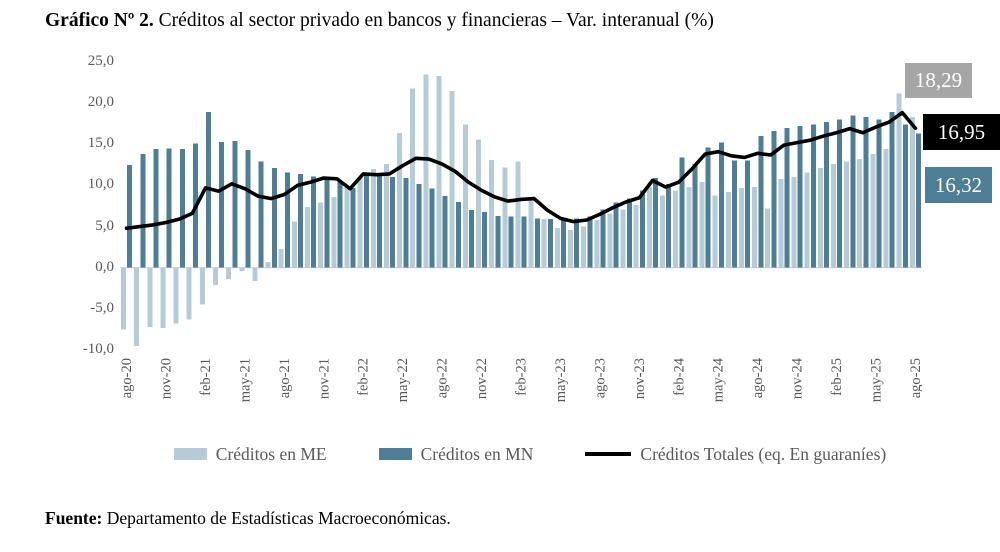 The height and width of the screenshot is (552, 1000). I want to click on x-tick-may-23: may-23, so click(561, 380).